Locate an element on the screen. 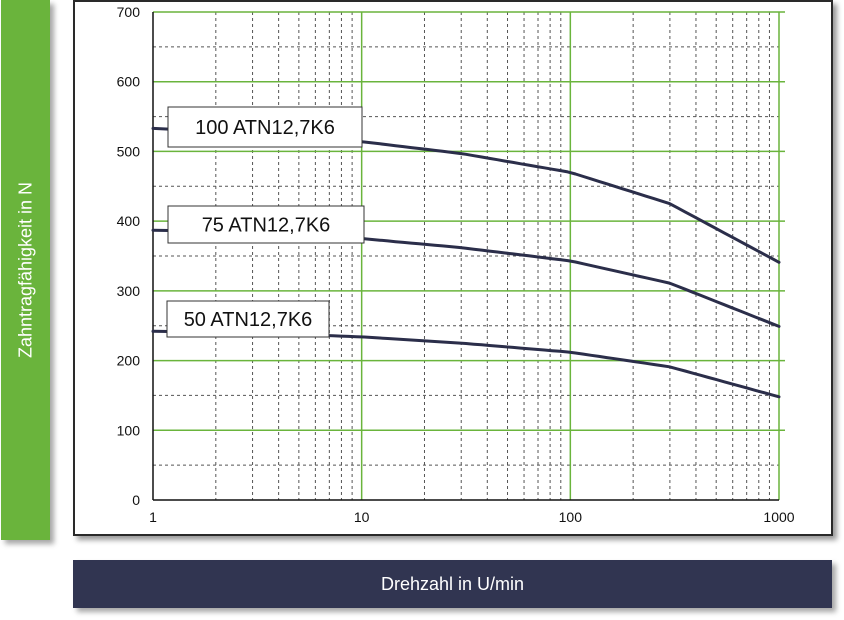 This screenshot has width=844, height=620. x-tick-label: 1 is located at coordinates (153, 517).